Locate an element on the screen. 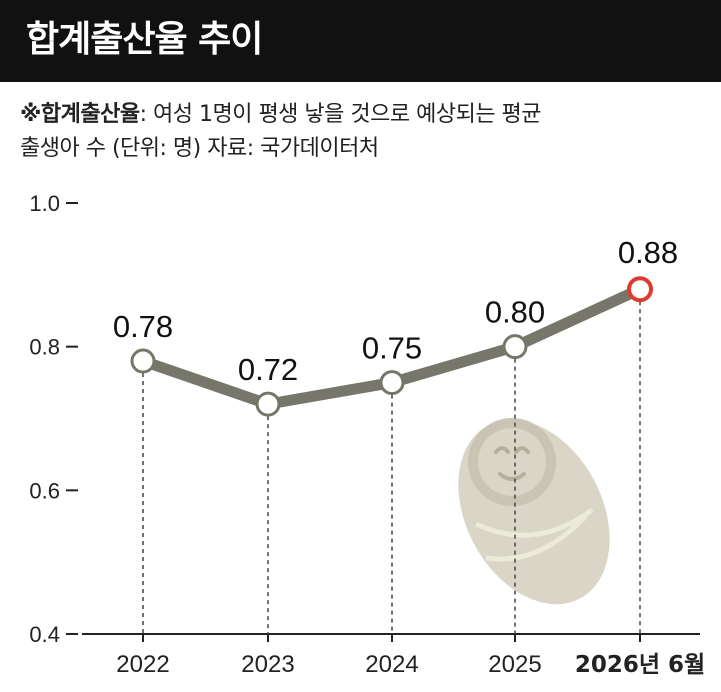  data-label: 0.80 is located at coordinates (515, 312).